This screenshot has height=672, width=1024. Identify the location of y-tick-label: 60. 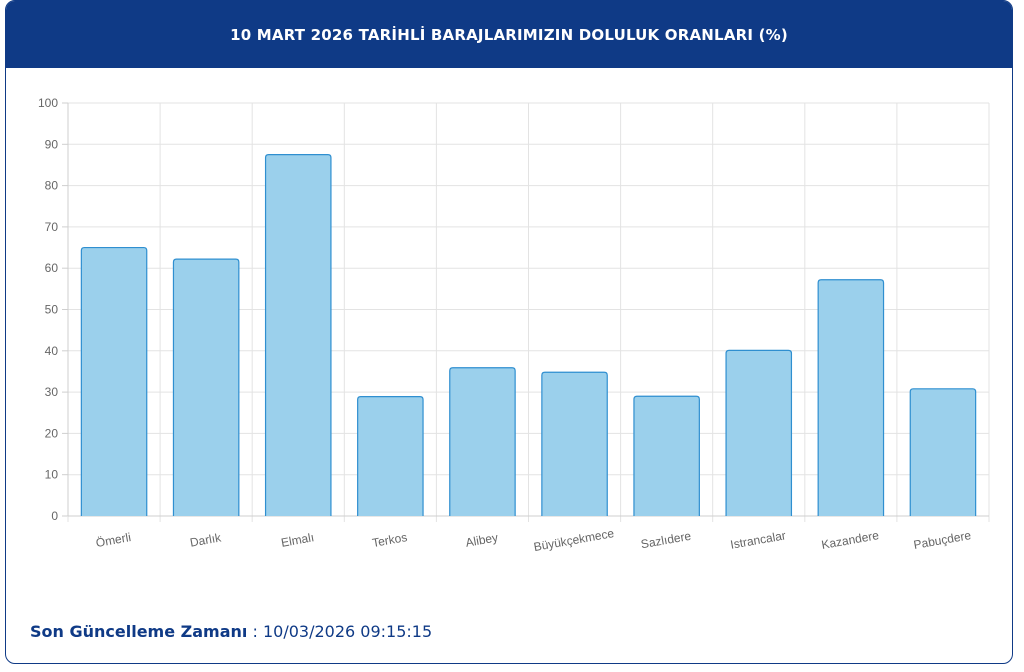
(52, 268).